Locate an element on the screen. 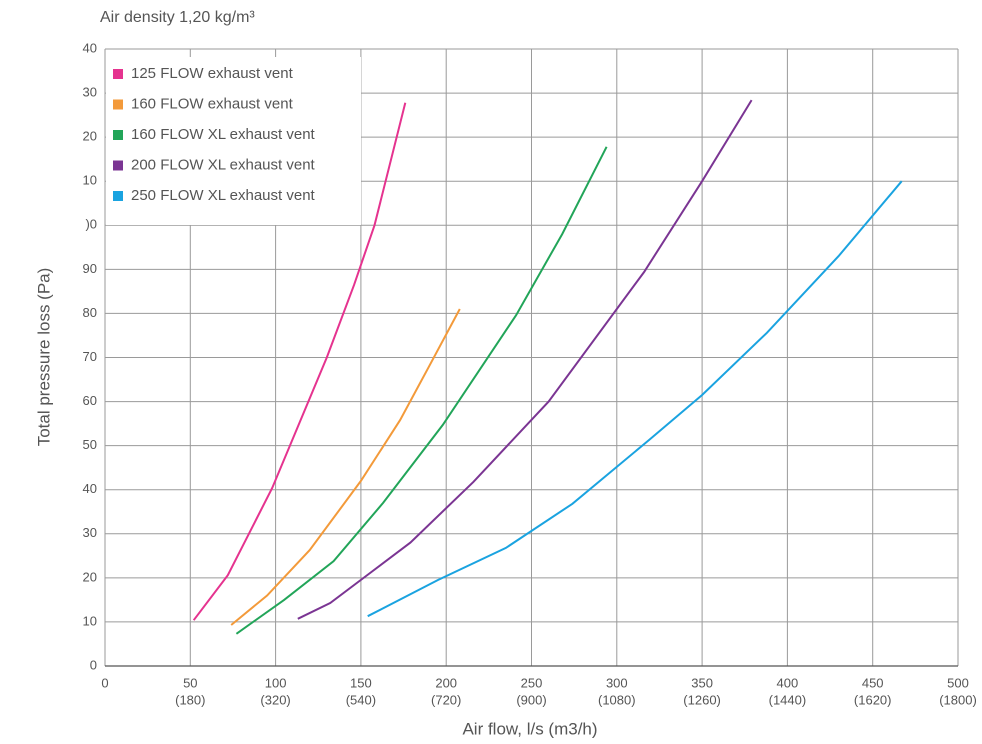 This screenshot has height=744, width=982. x-tick-sublabel: (900) is located at coordinates (531, 699).